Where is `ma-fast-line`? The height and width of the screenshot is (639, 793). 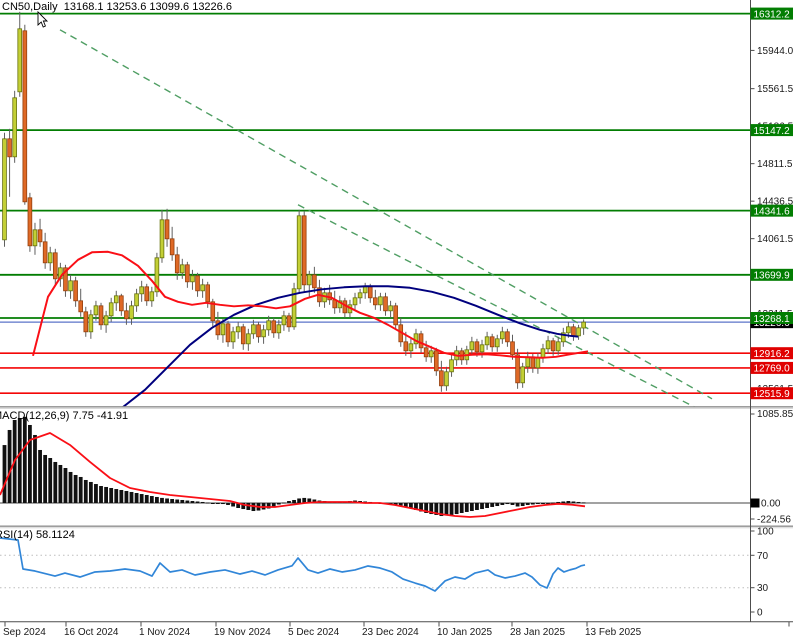 ma-fast-line is located at coordinates (310, 304).